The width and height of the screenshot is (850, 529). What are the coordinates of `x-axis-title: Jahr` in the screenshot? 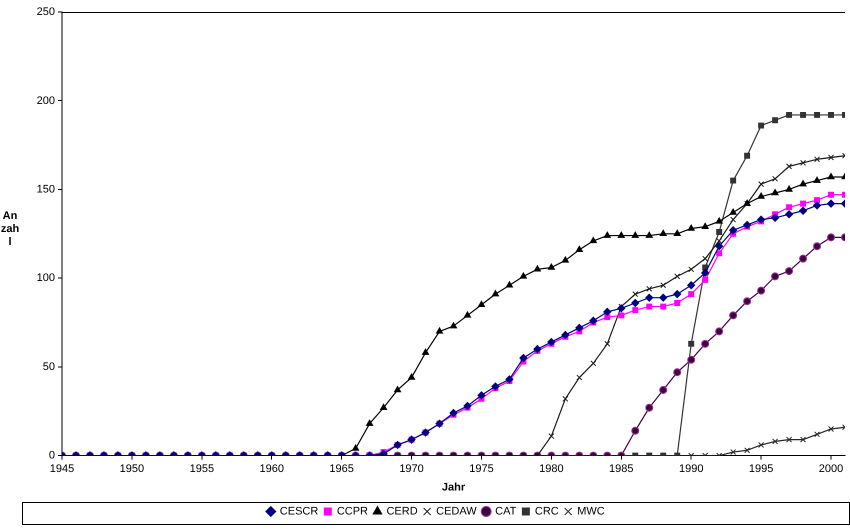 It's located at (454, 487).